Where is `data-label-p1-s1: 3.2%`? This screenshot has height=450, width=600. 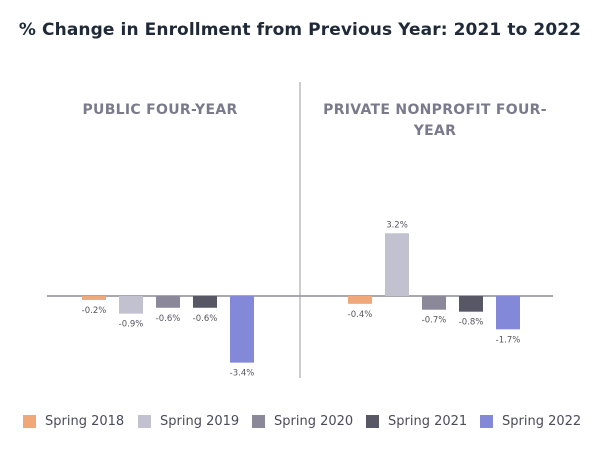 data-label-p1-s1: 3.2% is located at coordinates (397, 225).